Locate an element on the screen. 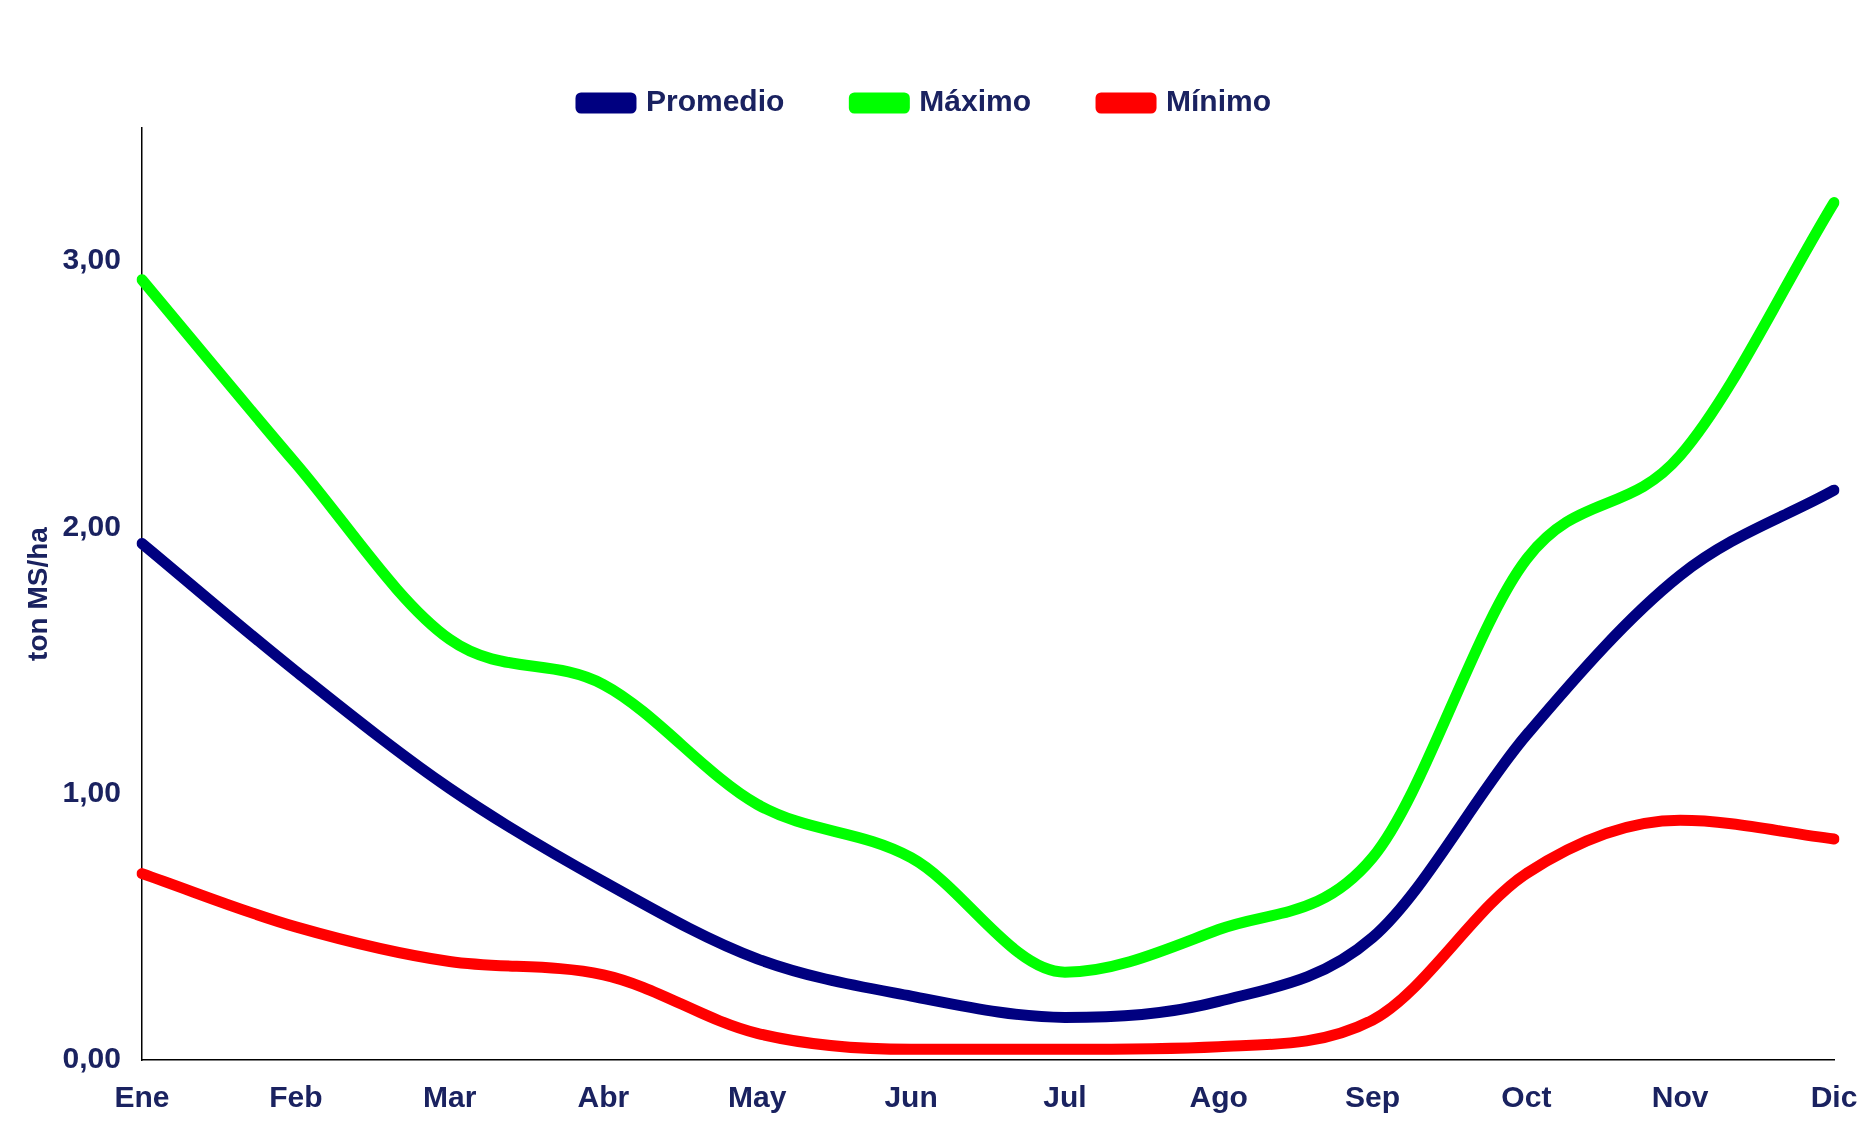 The height and width of the screenshot is (1128, 1872). x-tick-label: Feb is located at coordinates (296, 1097).